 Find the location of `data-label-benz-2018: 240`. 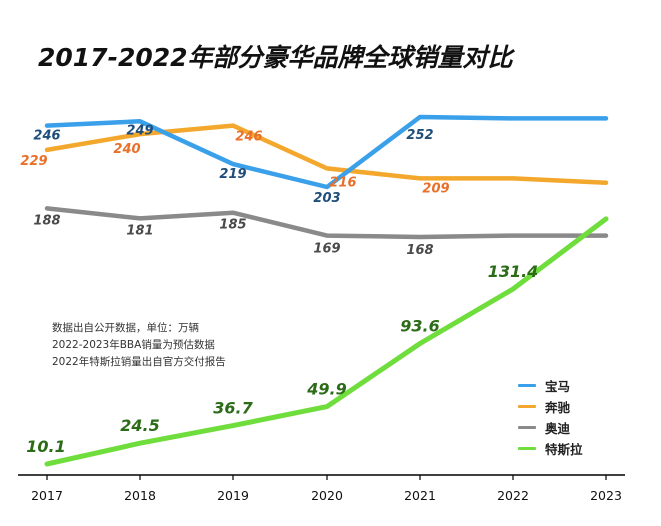

data-label-benz-2018: 240 is located at coordinates (126, 149).